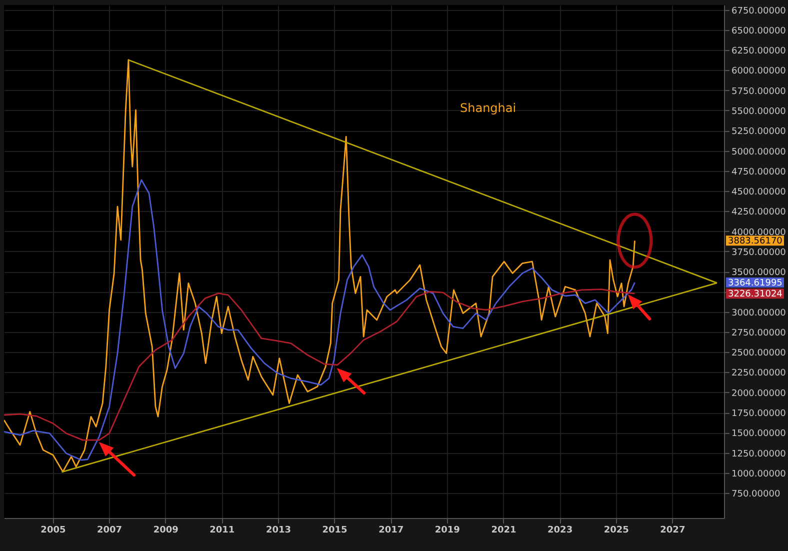  Describe the element at coordinates (759, 233) in the screenshot. I see `y-tick-label: 4000.00000` at that location.